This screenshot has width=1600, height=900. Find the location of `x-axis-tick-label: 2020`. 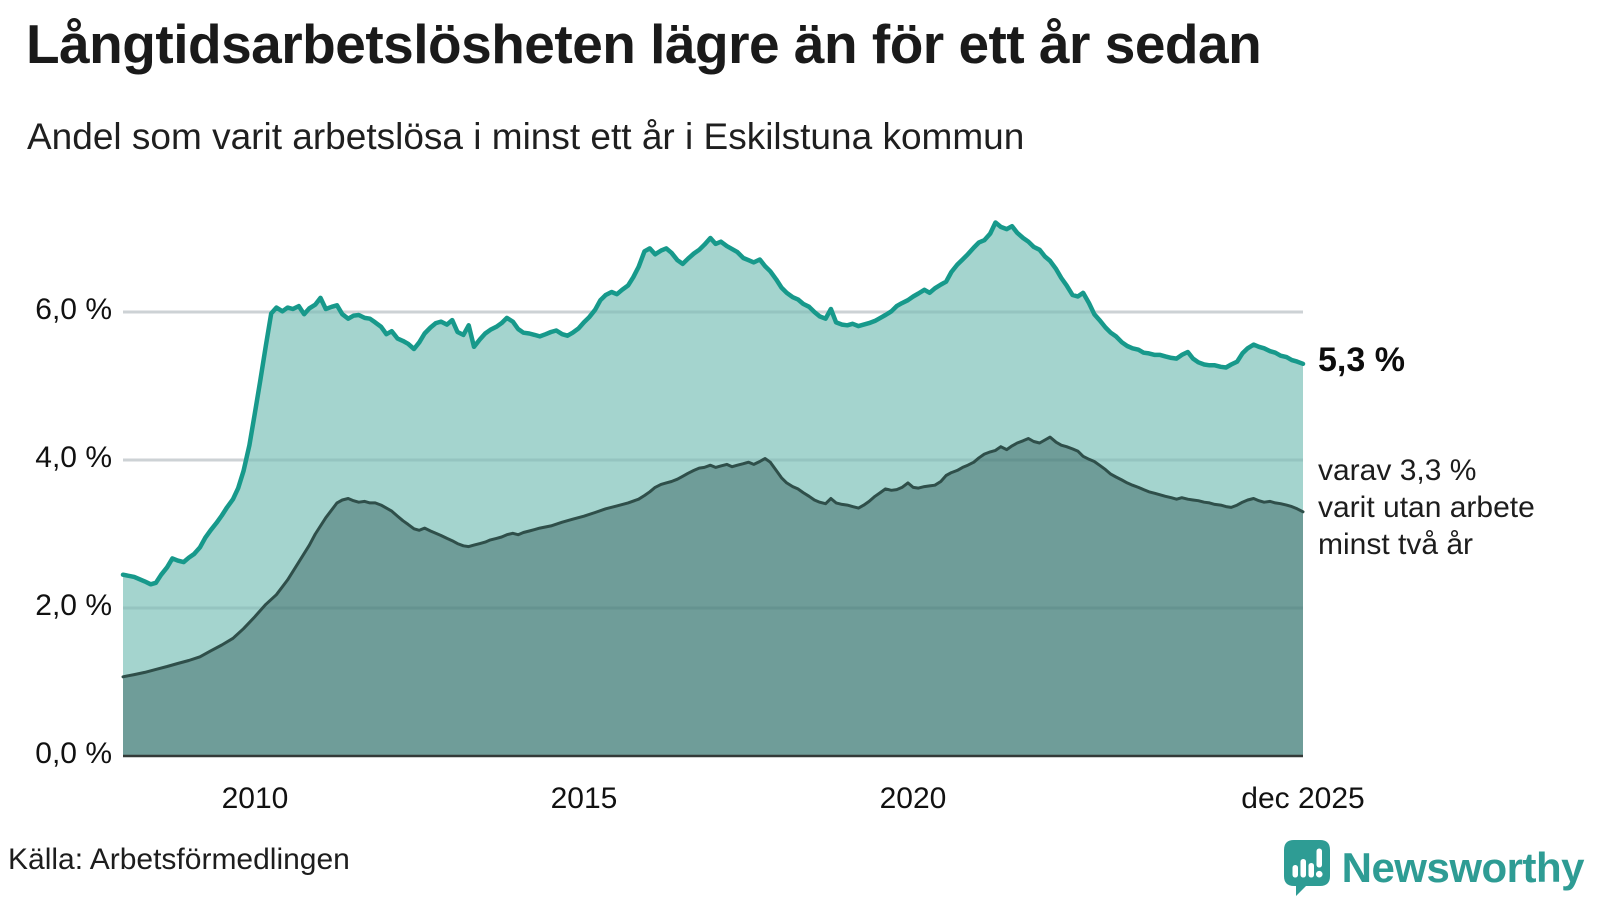

x-axis-tick-label: 2020 is located at coordinates (913, 798).